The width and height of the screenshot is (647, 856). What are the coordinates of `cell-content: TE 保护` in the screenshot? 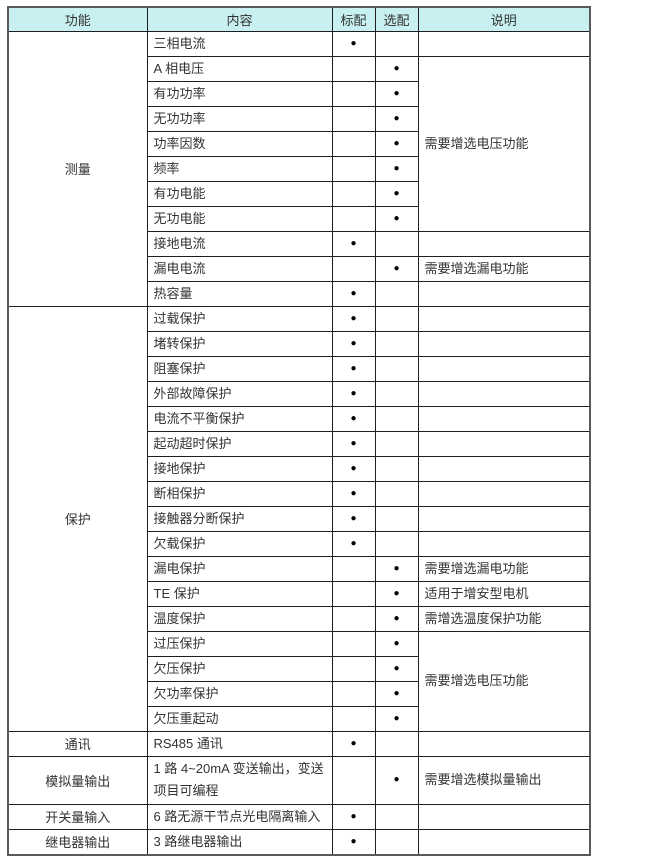 It's located at (239, 593).